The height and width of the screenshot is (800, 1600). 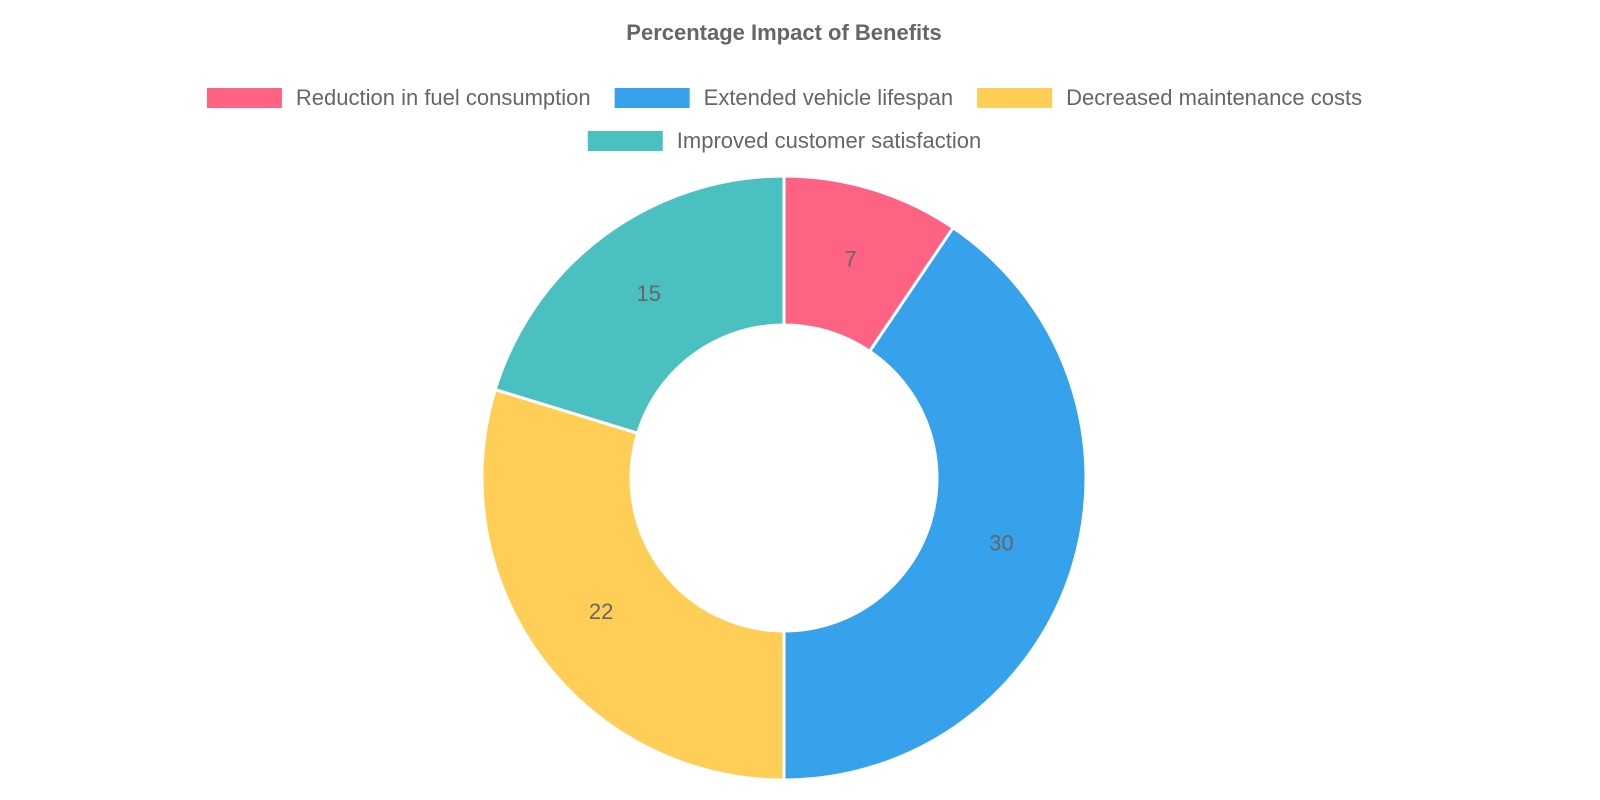 I want to click on legend-label: Improved customer satisfaction, so click(x=829, y=140).